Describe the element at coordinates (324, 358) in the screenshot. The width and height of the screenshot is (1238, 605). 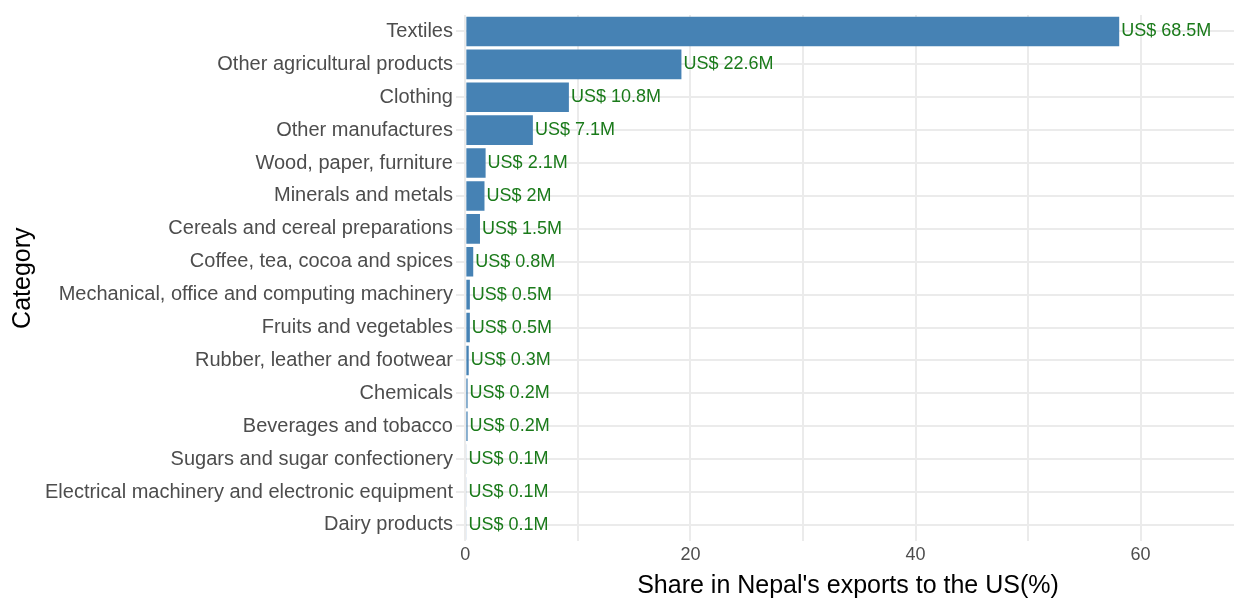
I see `y-tick-label: Rubber, leather and footwear` at that location.